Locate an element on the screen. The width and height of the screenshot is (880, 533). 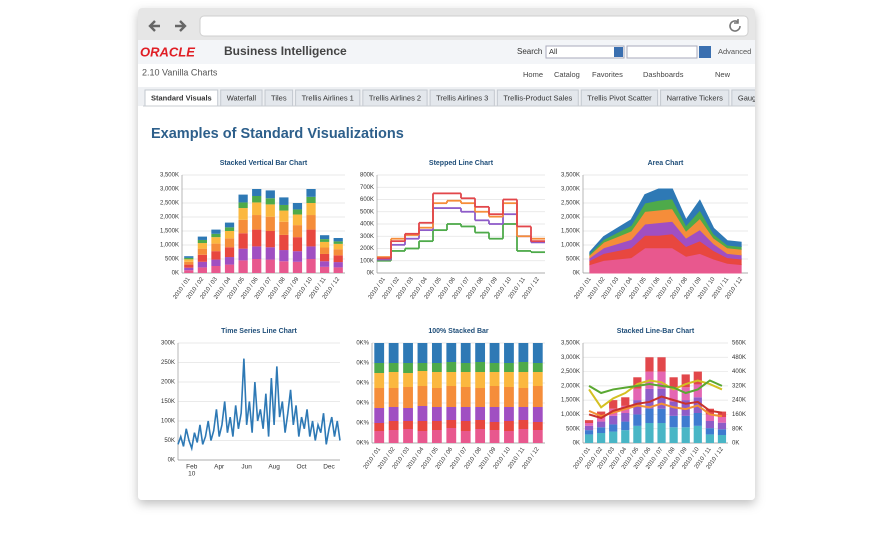
forward-button is located at coordinates (181, 26).